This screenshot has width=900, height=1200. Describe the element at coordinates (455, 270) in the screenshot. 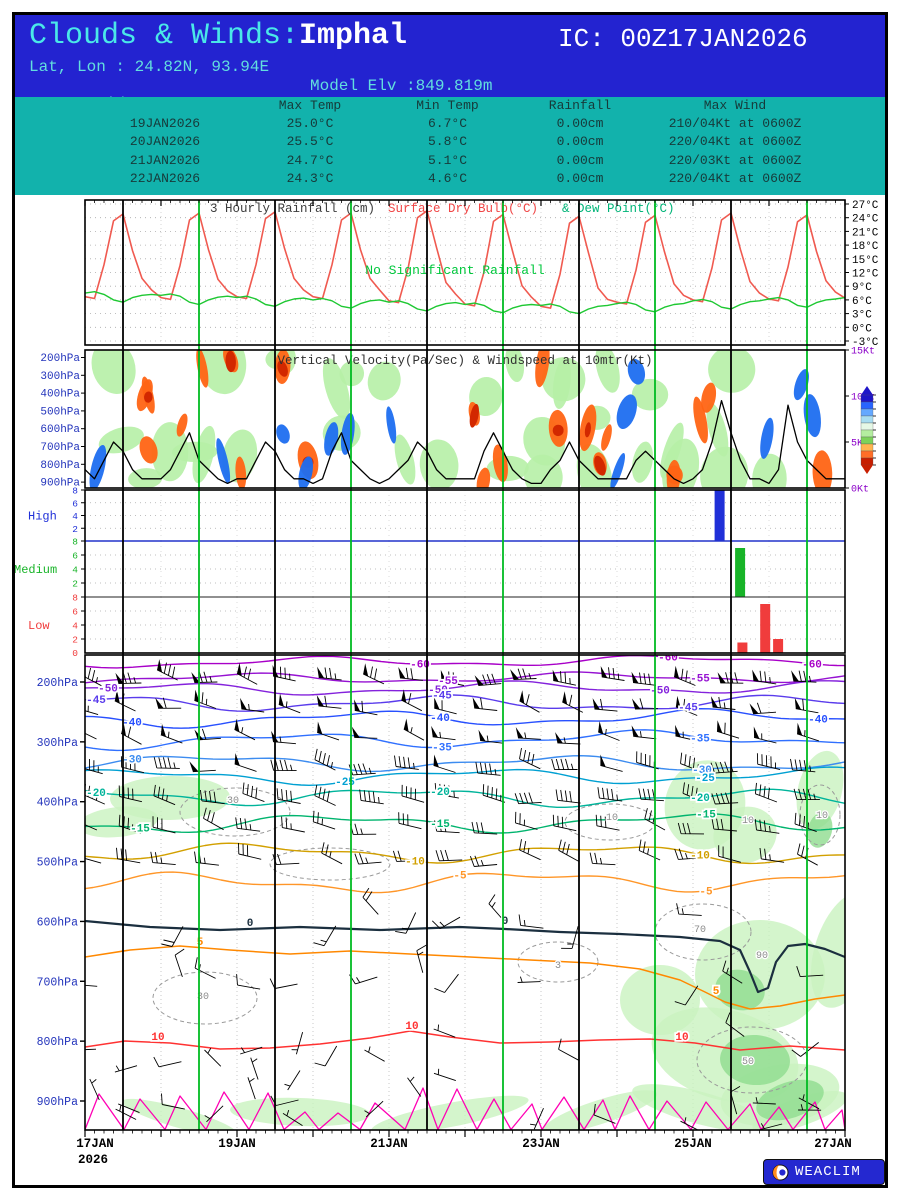

I see `svg-text: No Significant Rainfall` at that location.